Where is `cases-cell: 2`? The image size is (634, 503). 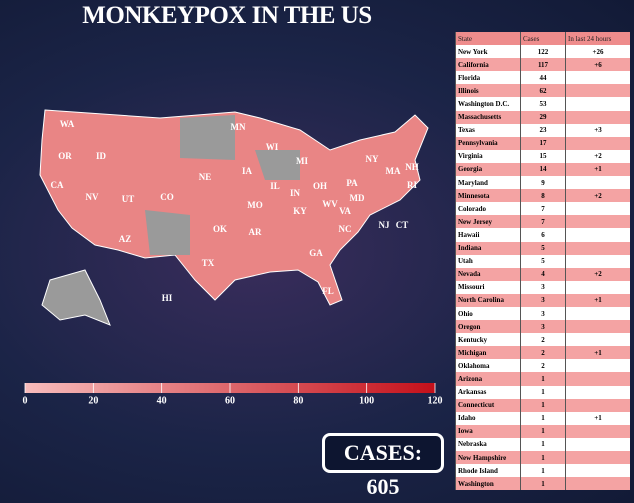
cases-cell: 2 is located at coordinates (543, 340).